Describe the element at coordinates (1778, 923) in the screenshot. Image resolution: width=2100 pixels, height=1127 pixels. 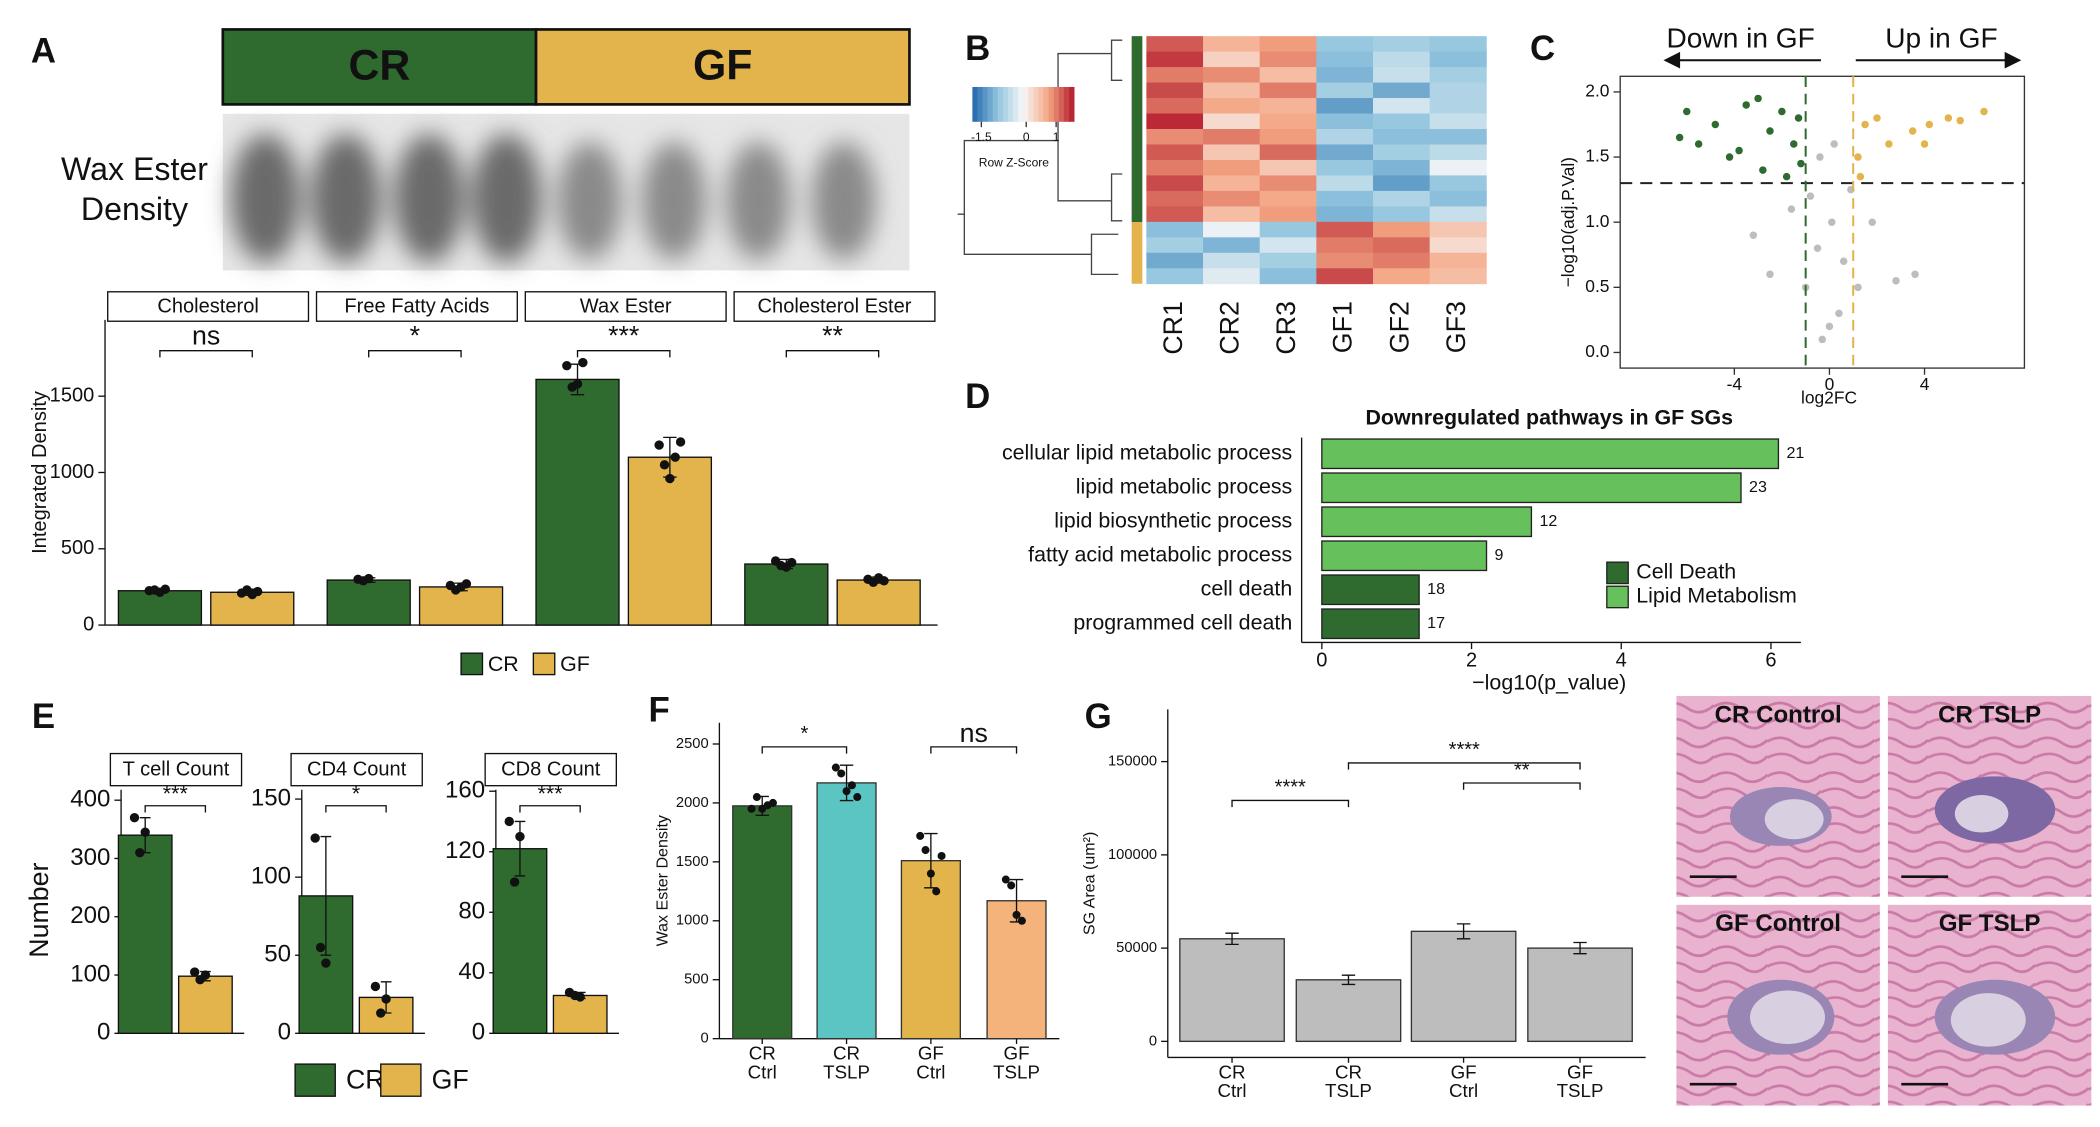
I see `image-label: GF Control` at that location.